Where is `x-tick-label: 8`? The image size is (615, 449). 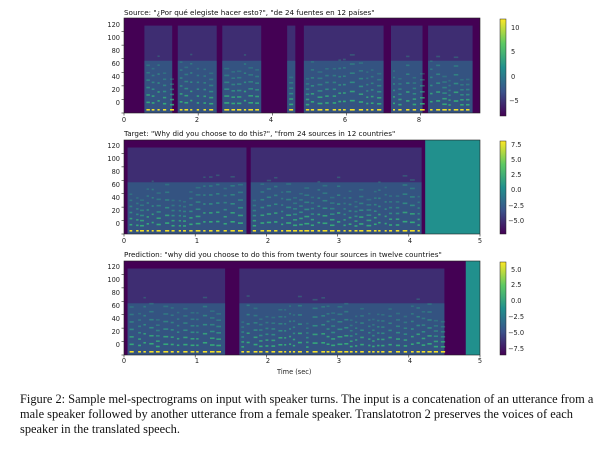 x-tick-label: 8 is located at coordinates (419, 120).